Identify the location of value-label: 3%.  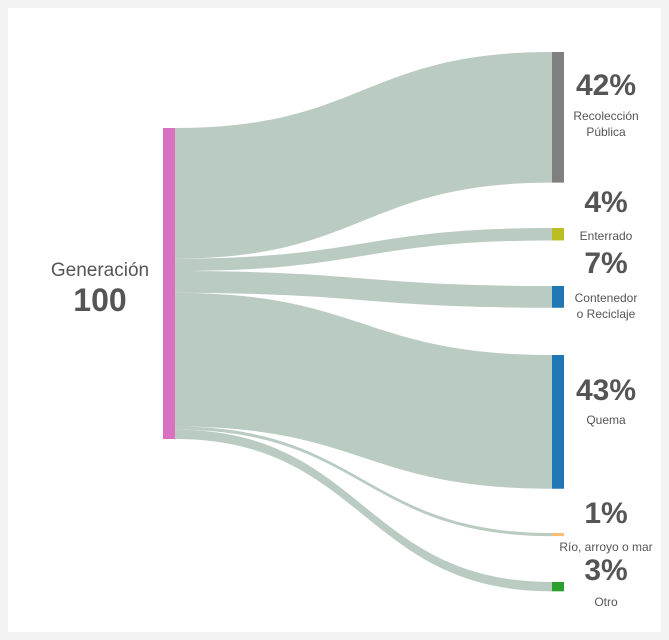
(605, 570).